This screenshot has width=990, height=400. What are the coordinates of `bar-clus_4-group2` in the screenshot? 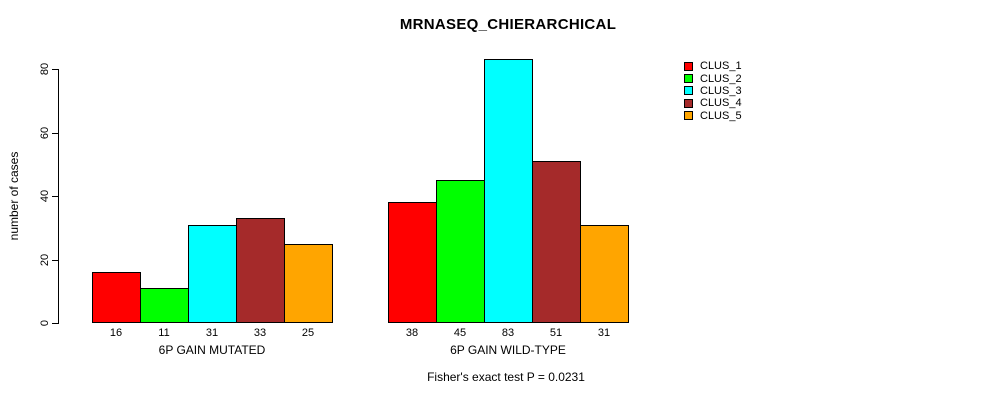 It's located at (556, 242).